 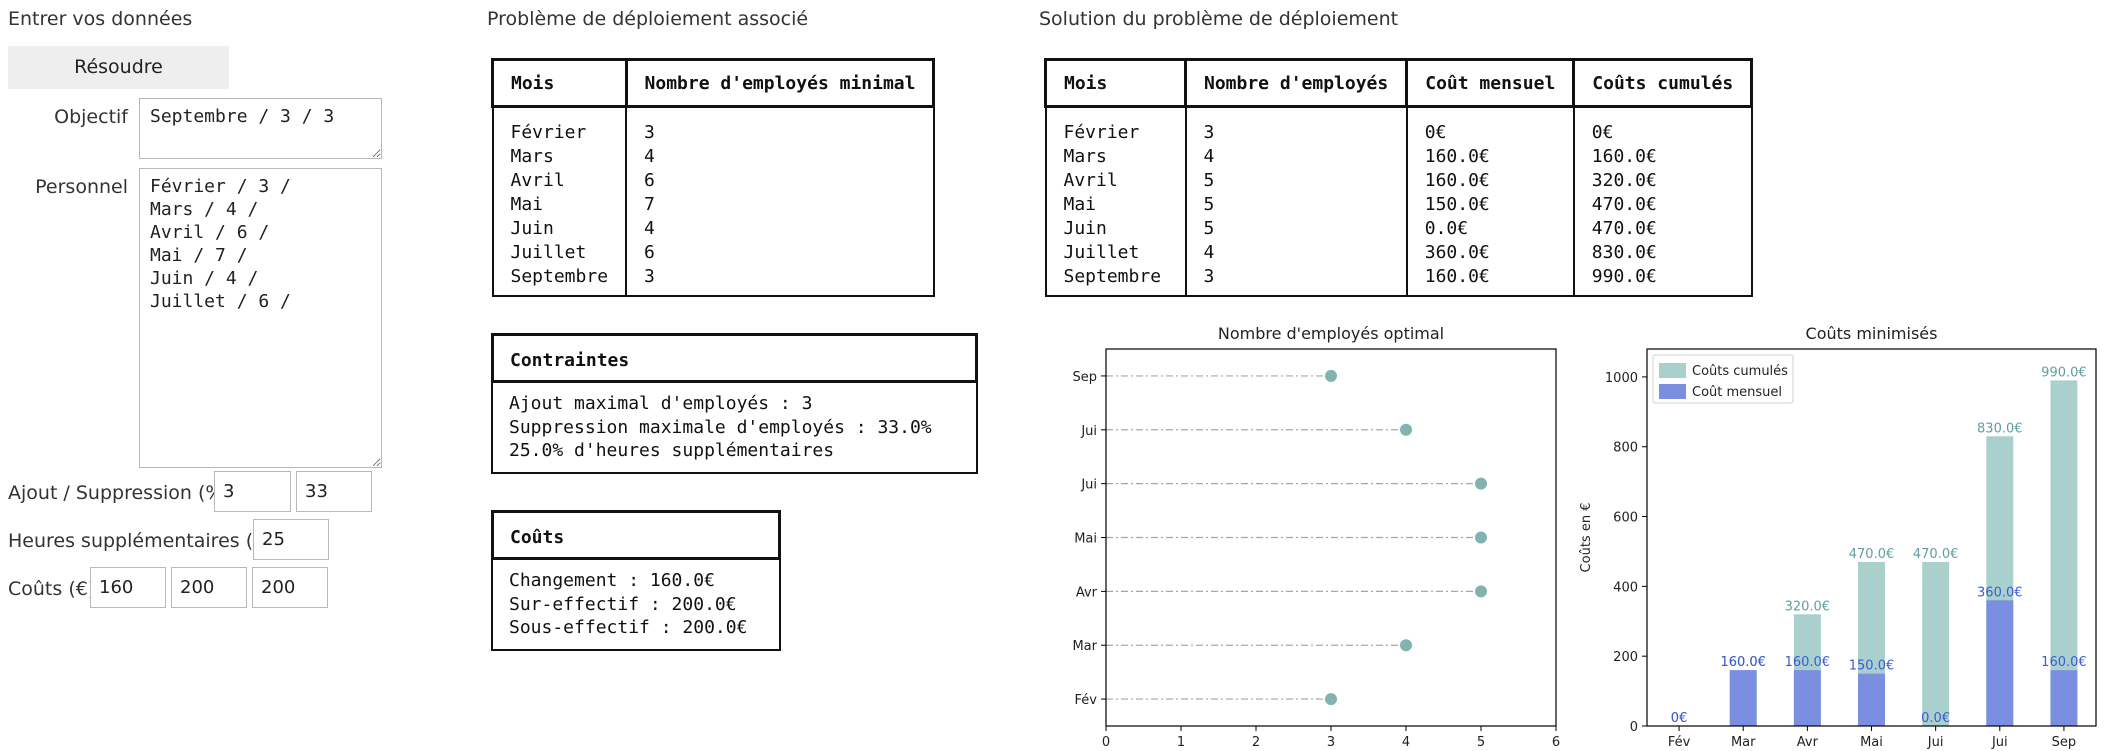 What do you see at coordinates (1634, 727) in the screenshot?
I see `y-tick-label: 0` at bounding box center [1634, 727].